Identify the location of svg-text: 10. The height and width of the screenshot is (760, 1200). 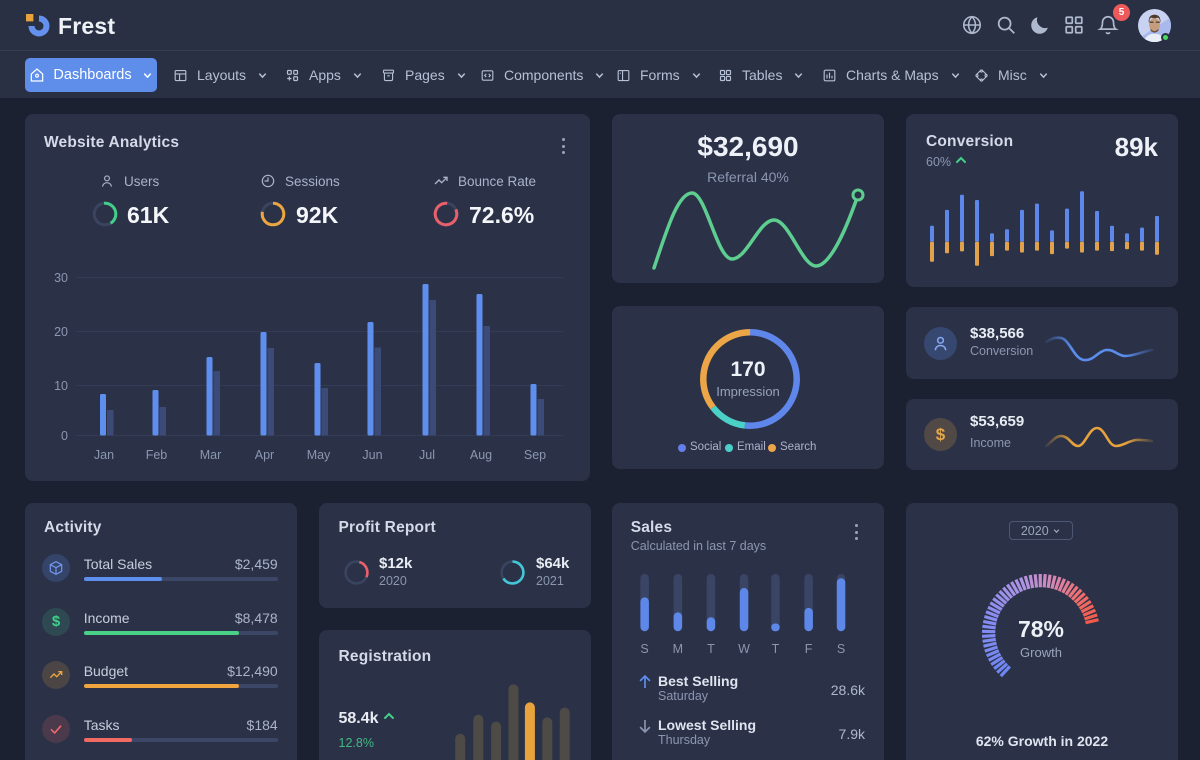
(61, 386).